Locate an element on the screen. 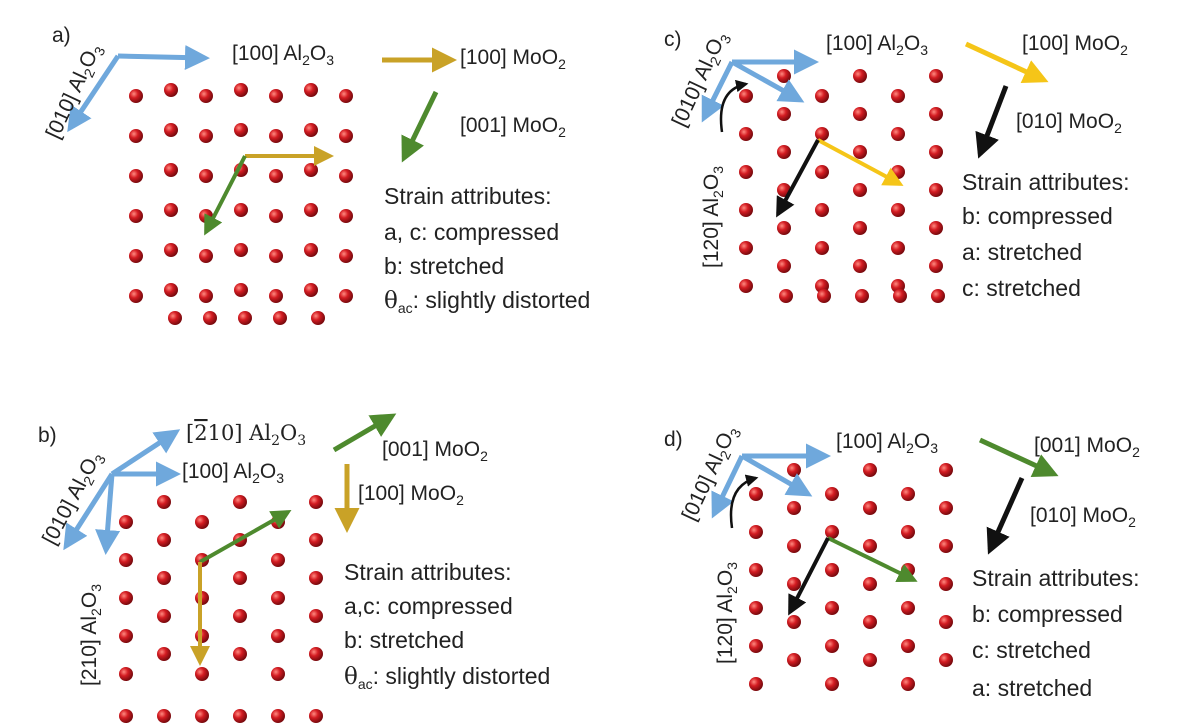 This screenshot has height=727, width=1188. moo2-001-label: [001] MoO2 is located at coordinates (513, 127).